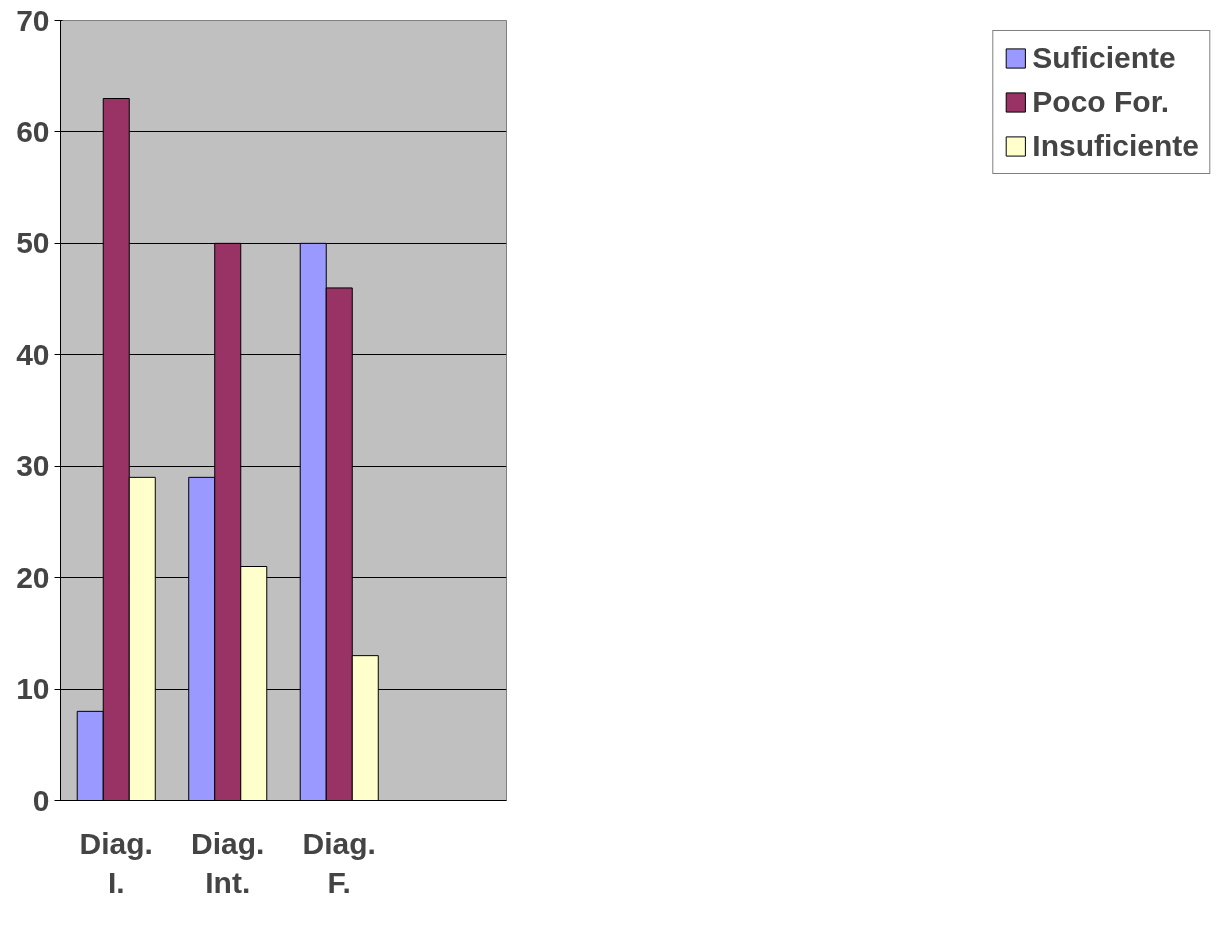 This screenshot has height=949, width=1230. Describe the element at coordinates (33, 243) in the screenshot. I see `y-tick-label: 50` at that location.